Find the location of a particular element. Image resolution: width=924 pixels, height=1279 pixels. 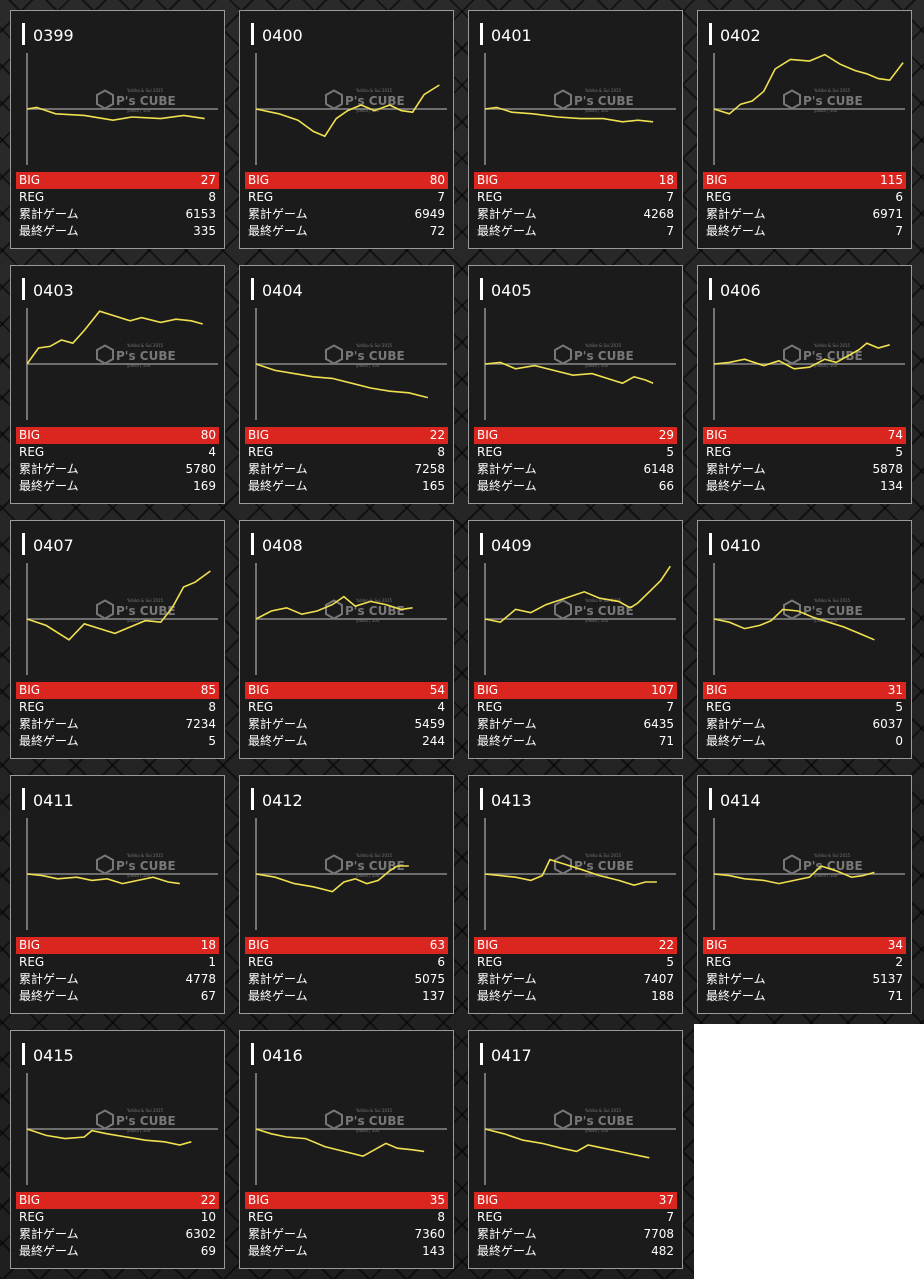

stats-table: BIG 27 REG 8 累計ゲーム 6153 最終ゲーム 335 is located at coordinates (117, 206).